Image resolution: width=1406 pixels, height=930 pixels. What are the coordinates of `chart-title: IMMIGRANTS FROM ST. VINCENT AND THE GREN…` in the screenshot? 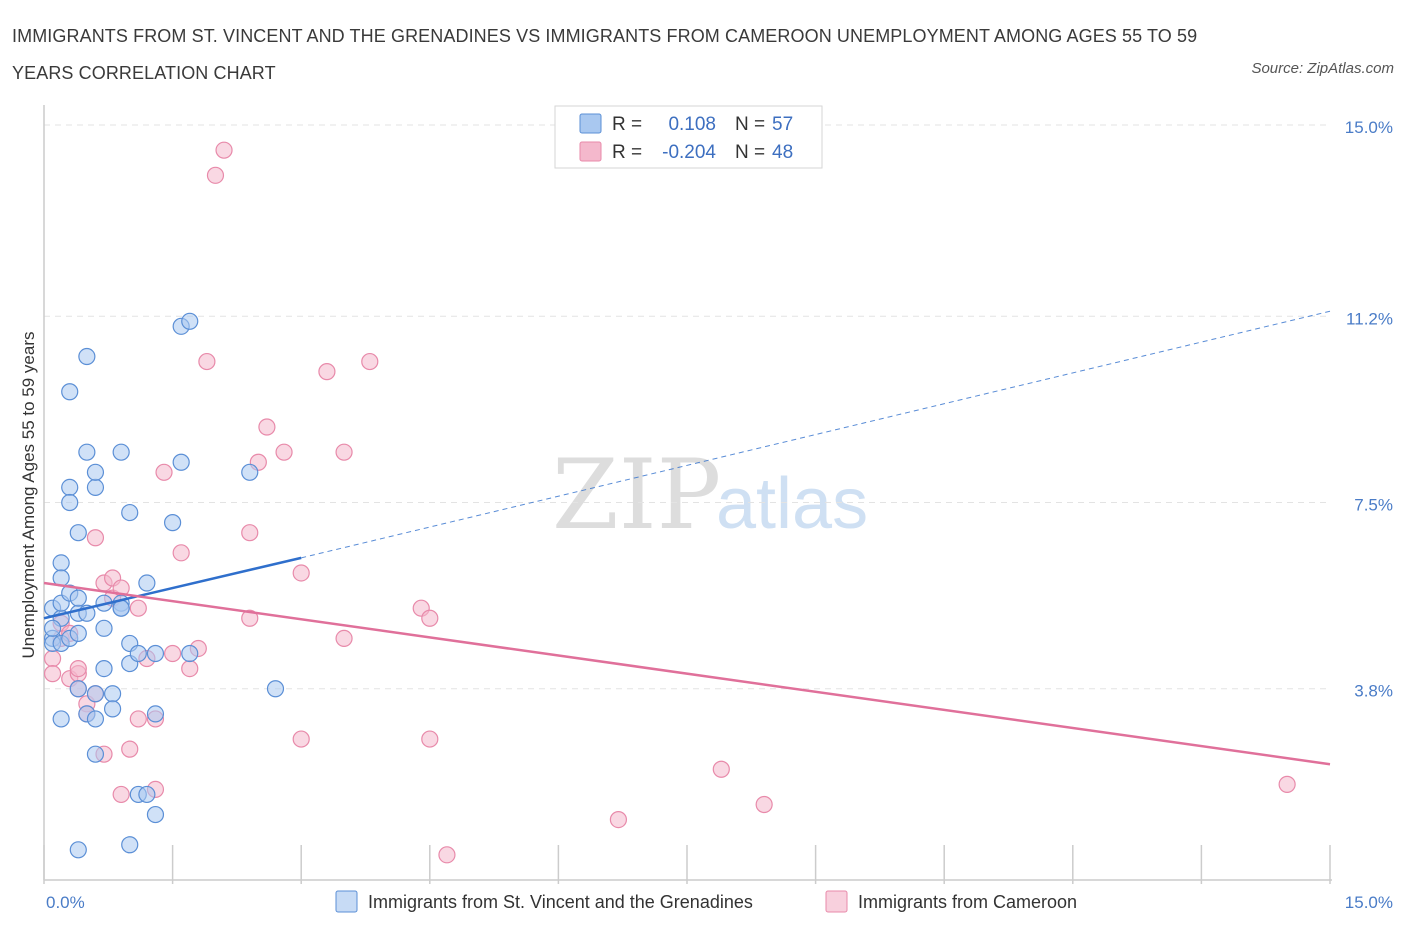 It's located at (605, 54).